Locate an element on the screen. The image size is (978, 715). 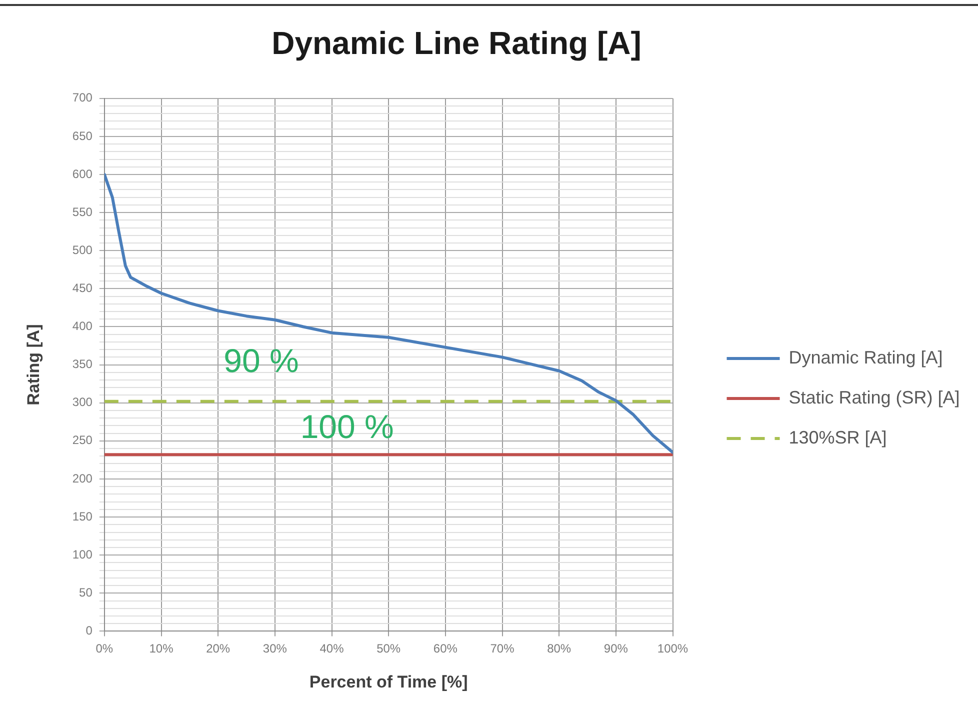
x-tick-label: 20% is located at coordinates (218, 649).